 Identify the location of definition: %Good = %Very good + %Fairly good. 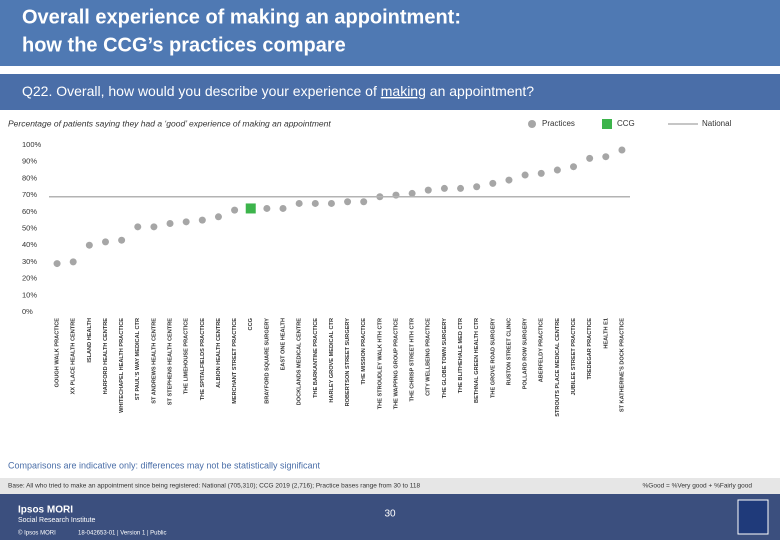
(698, 486).